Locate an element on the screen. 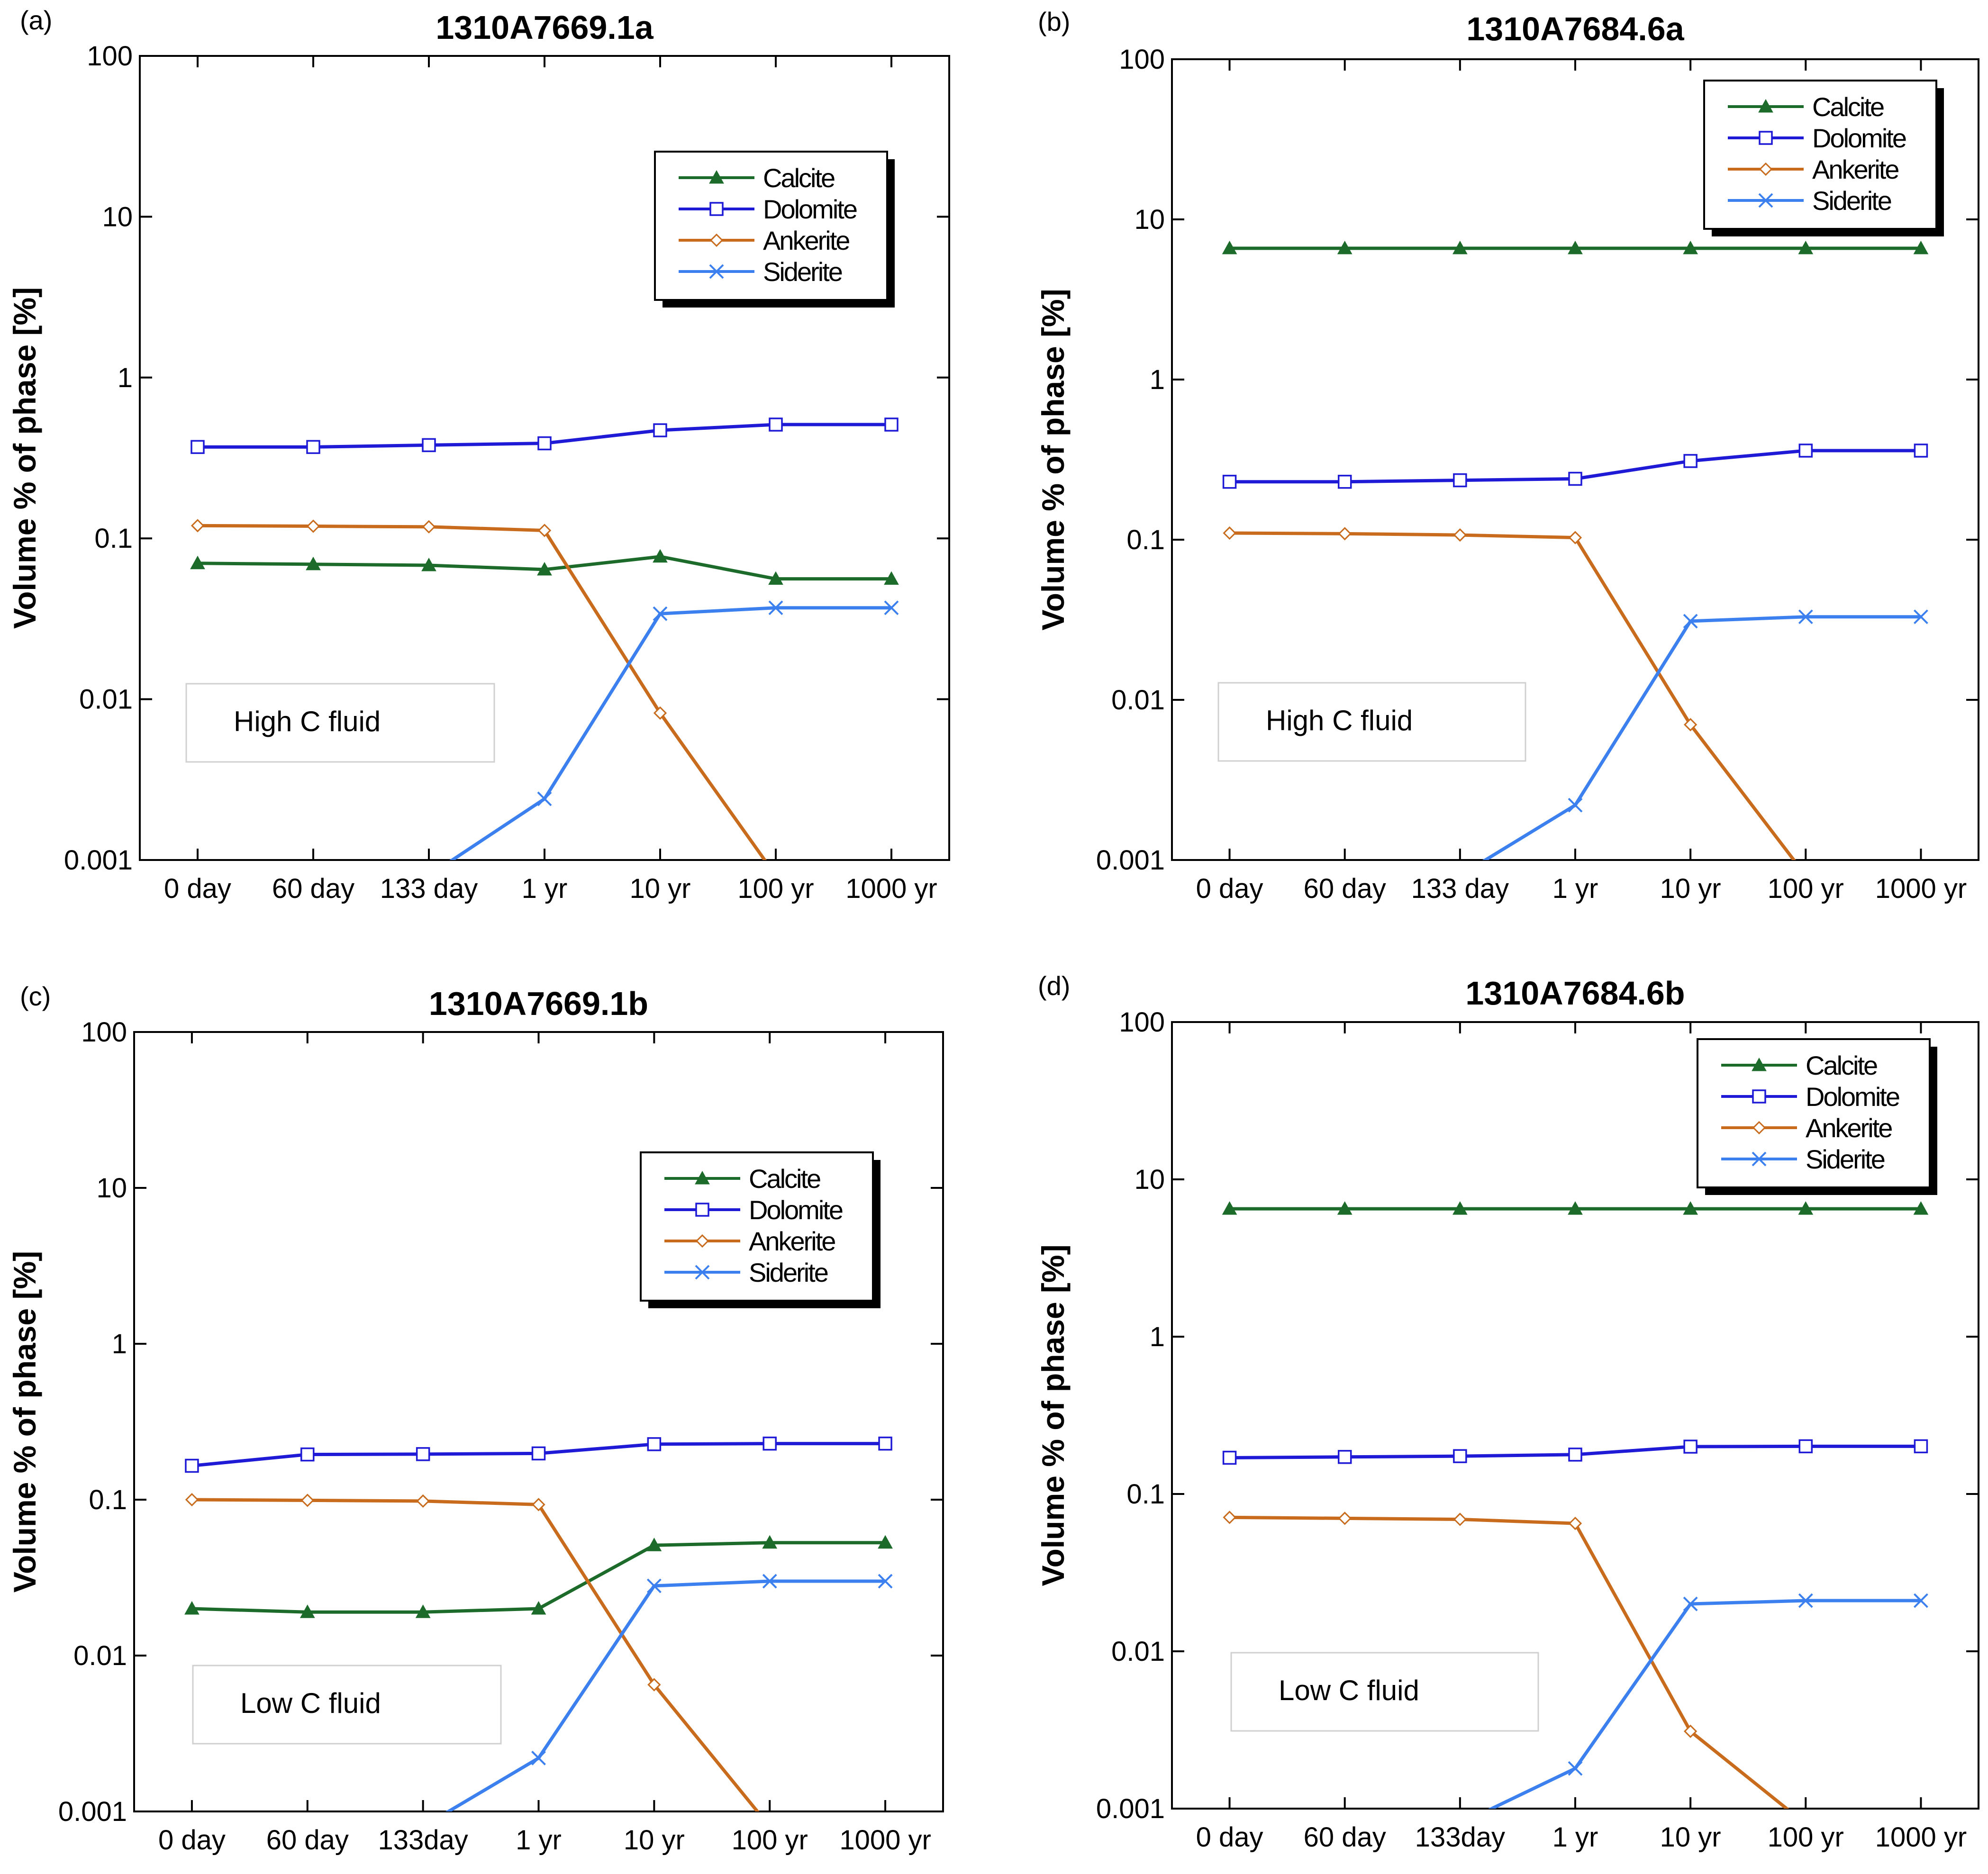  x-tick-label: 0 day is located at coordinates (197, 888).